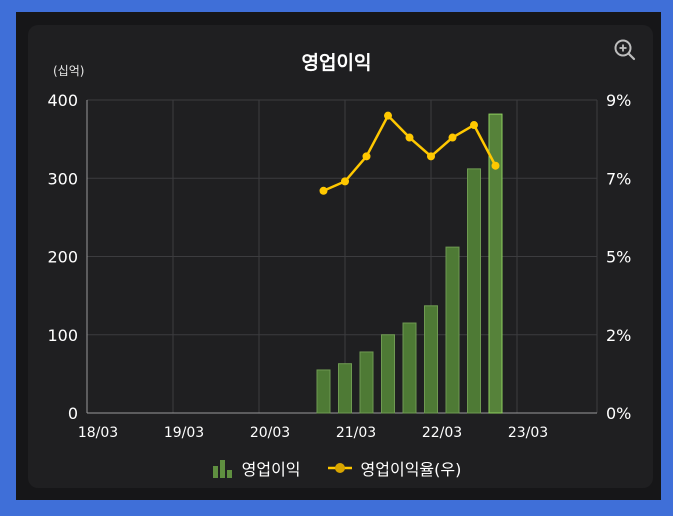 Image resolution: width=673 pixels, height=516 pixels. Describe the element at coordinates (618, 178) in the screenshot. I see `y-right-tick-label: 7%` at that location.